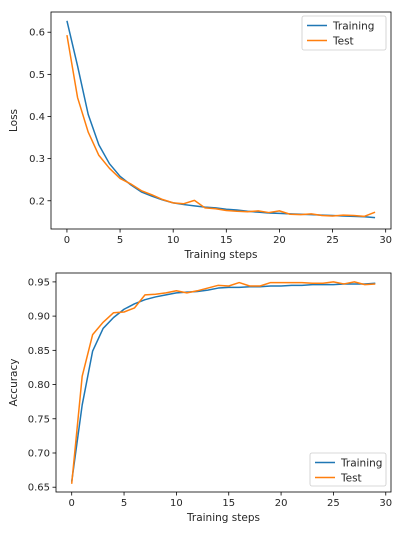 The width and height of the screenshot is (405, 534). What do you see at coordinates (37, 201) in the screenshot?
I see `y-tick-label: 0.2` at bounding box center [37, 201].